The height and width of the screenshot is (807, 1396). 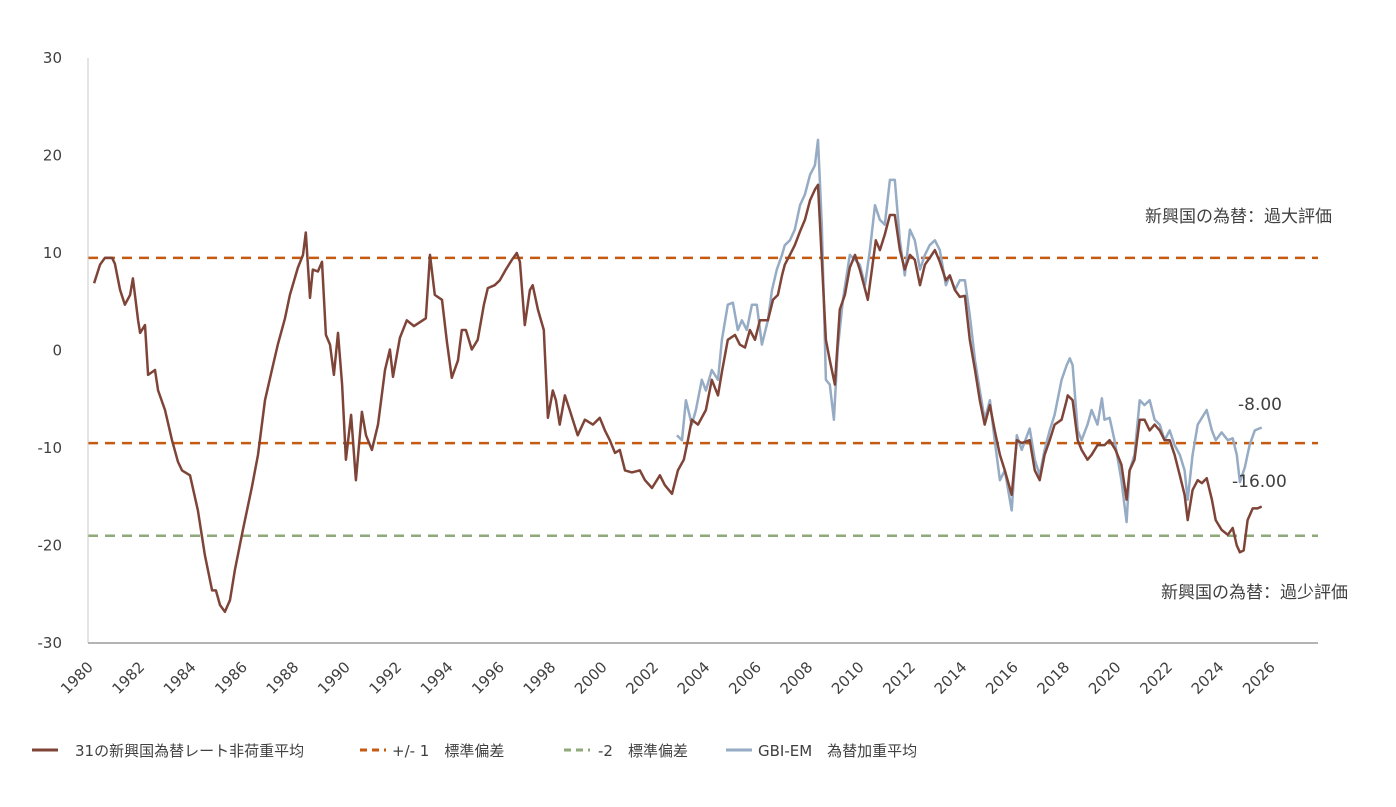 What do you see at coordinates (951, 678) in the screenshot?
I see `x-tick-label: 2014` at bounding box center [951, 678].